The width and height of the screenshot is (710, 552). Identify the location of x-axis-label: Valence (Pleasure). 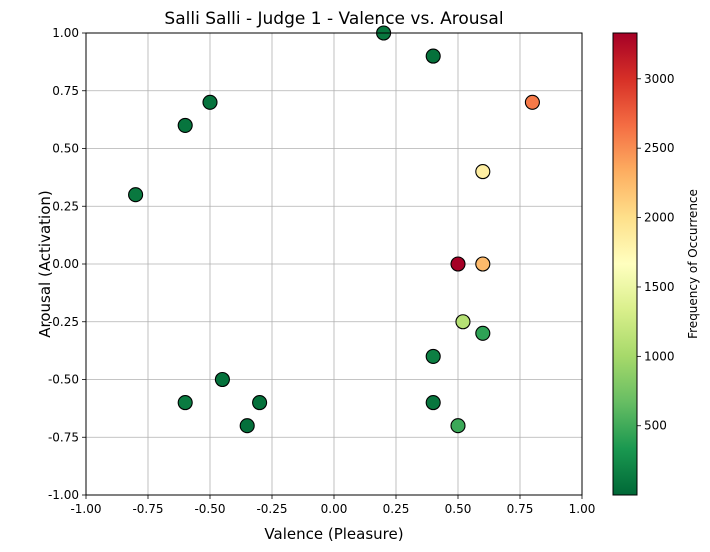
(333, 534).